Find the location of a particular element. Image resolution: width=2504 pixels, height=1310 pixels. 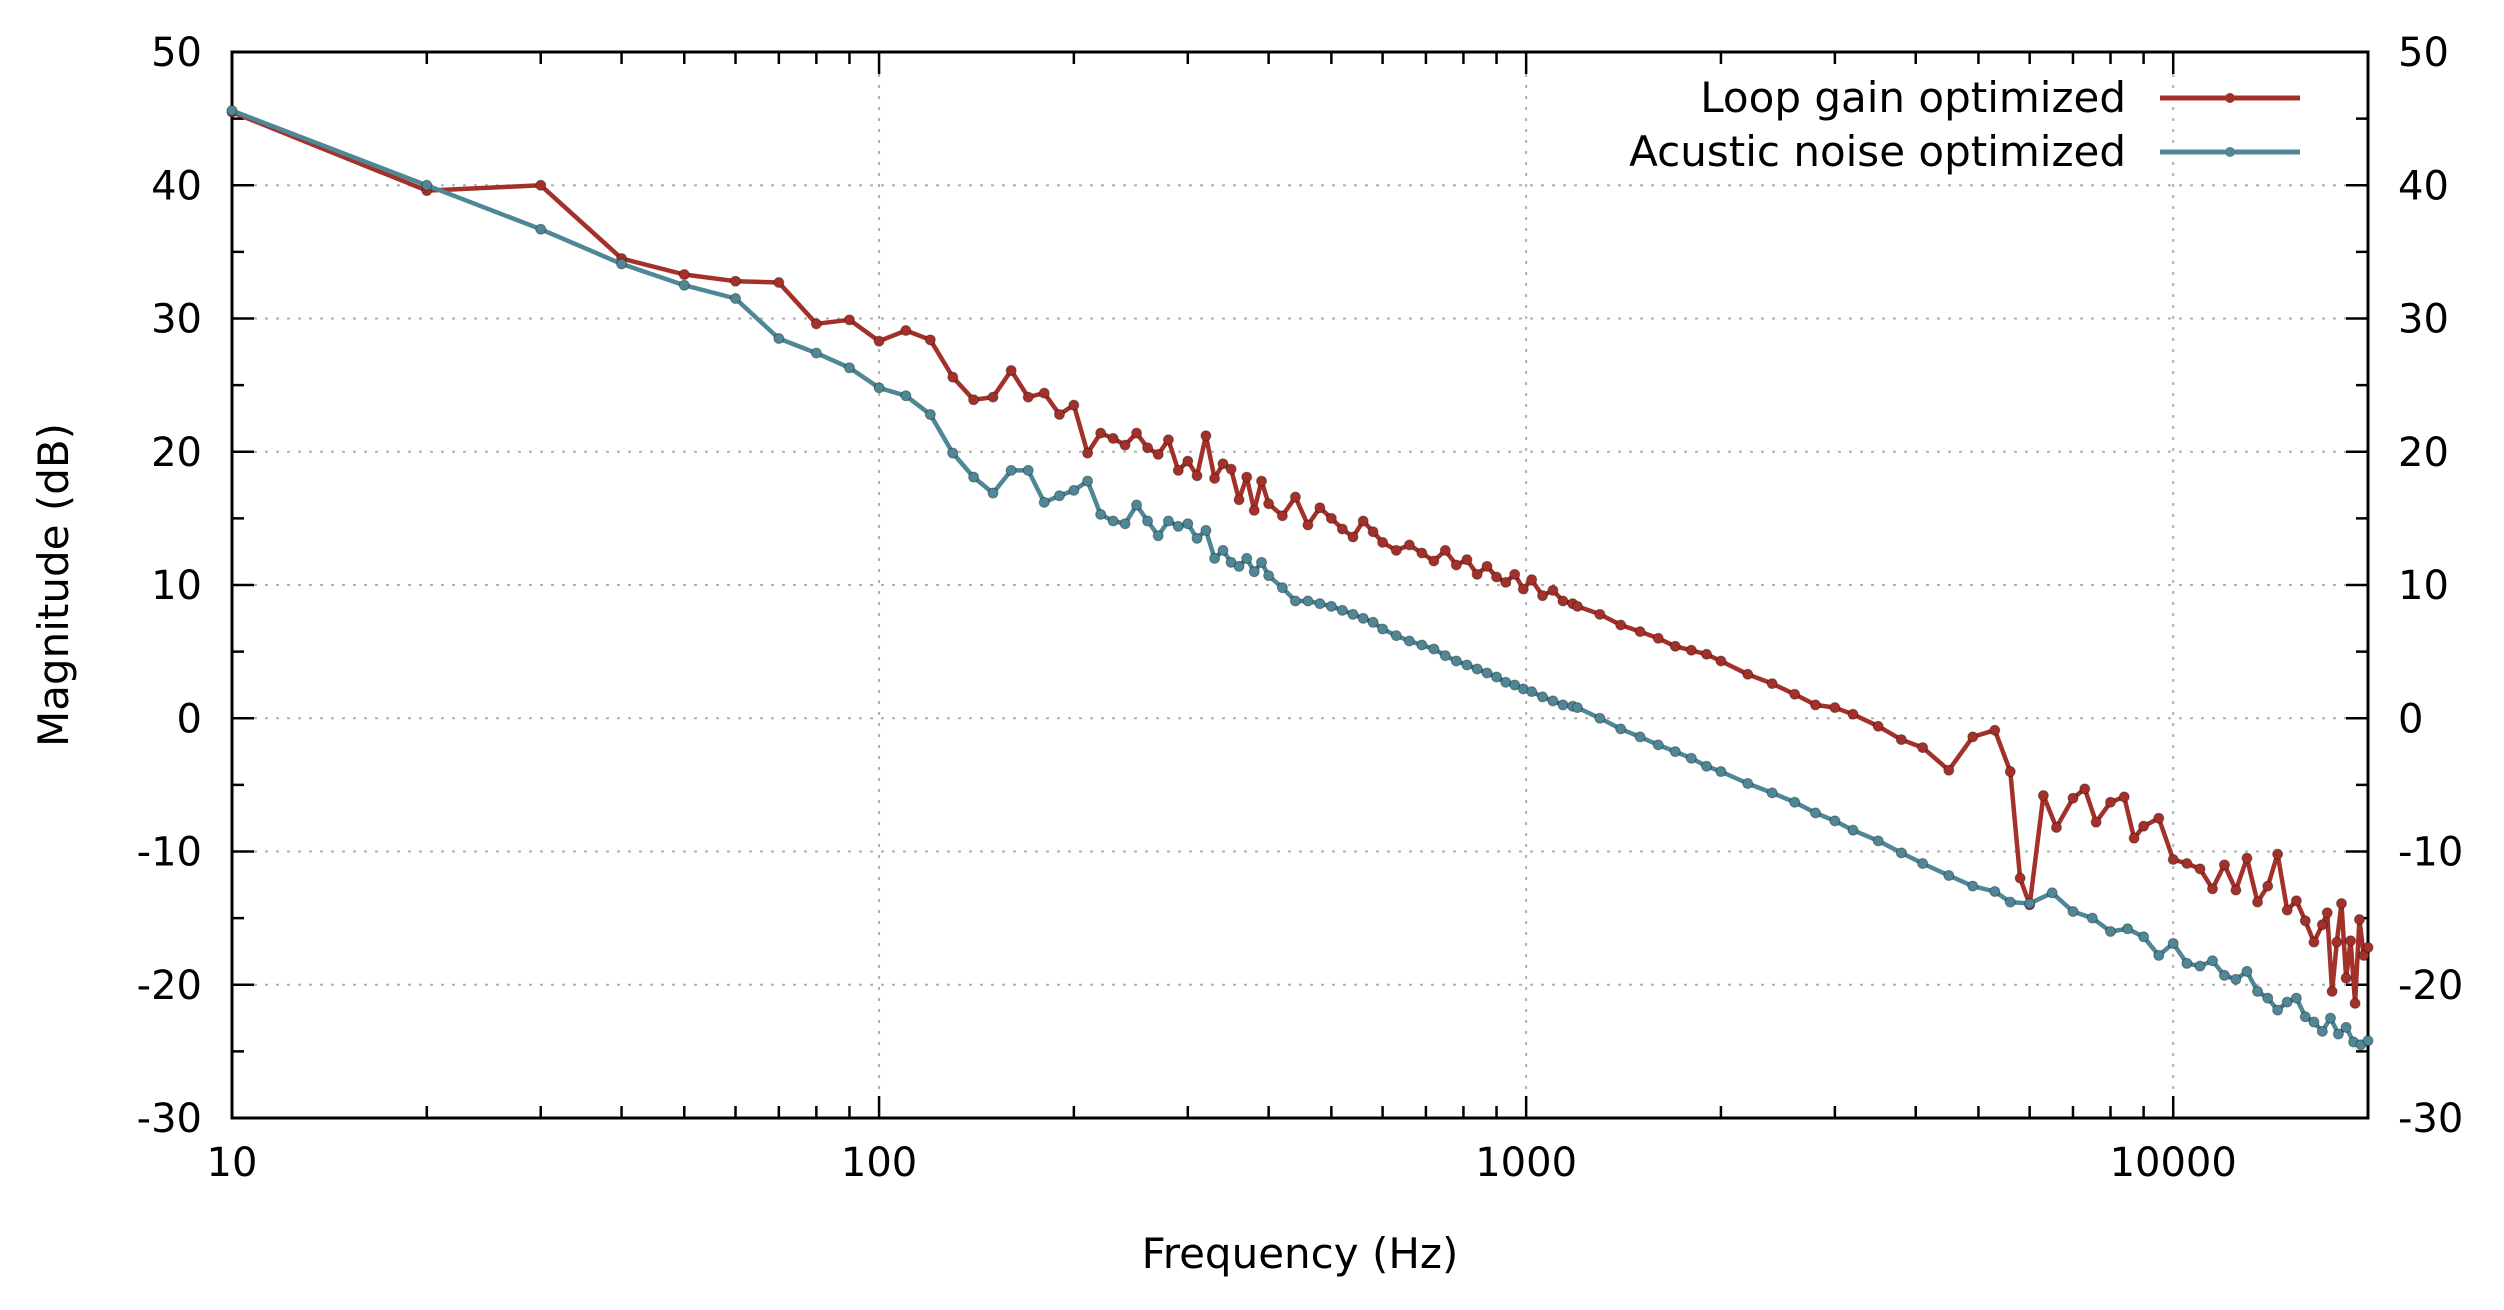

x-tick-label: 10000 is located at coordinates (2173, 1163).